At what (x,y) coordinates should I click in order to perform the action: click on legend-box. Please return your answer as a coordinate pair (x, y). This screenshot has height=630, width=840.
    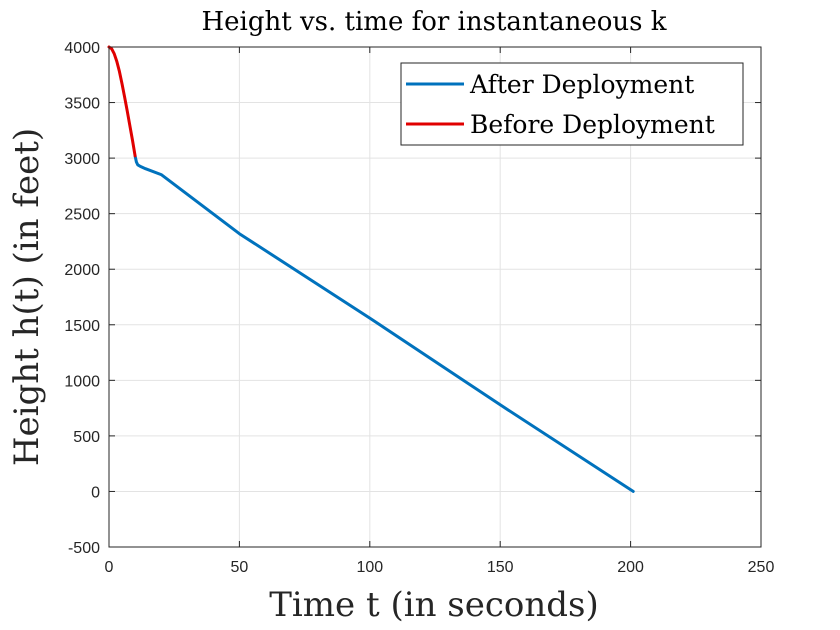
    Looking at the image, I should click on (572, 104).